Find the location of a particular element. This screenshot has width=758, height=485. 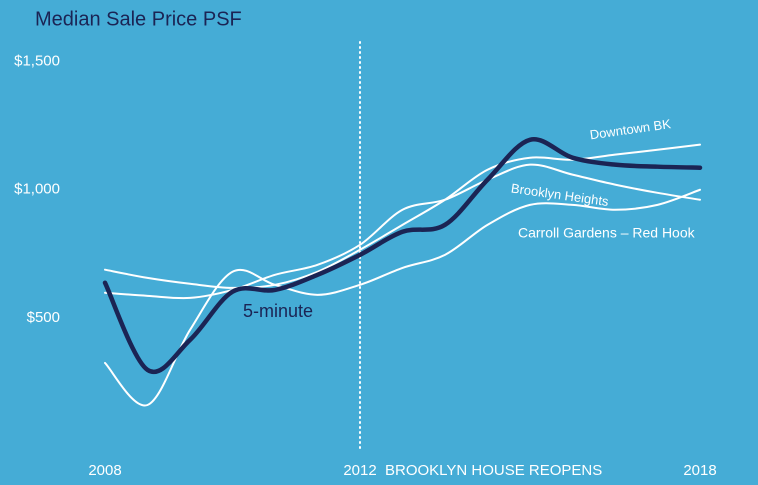

x-tick-label: 2008 is located at coordinates (104, 470).